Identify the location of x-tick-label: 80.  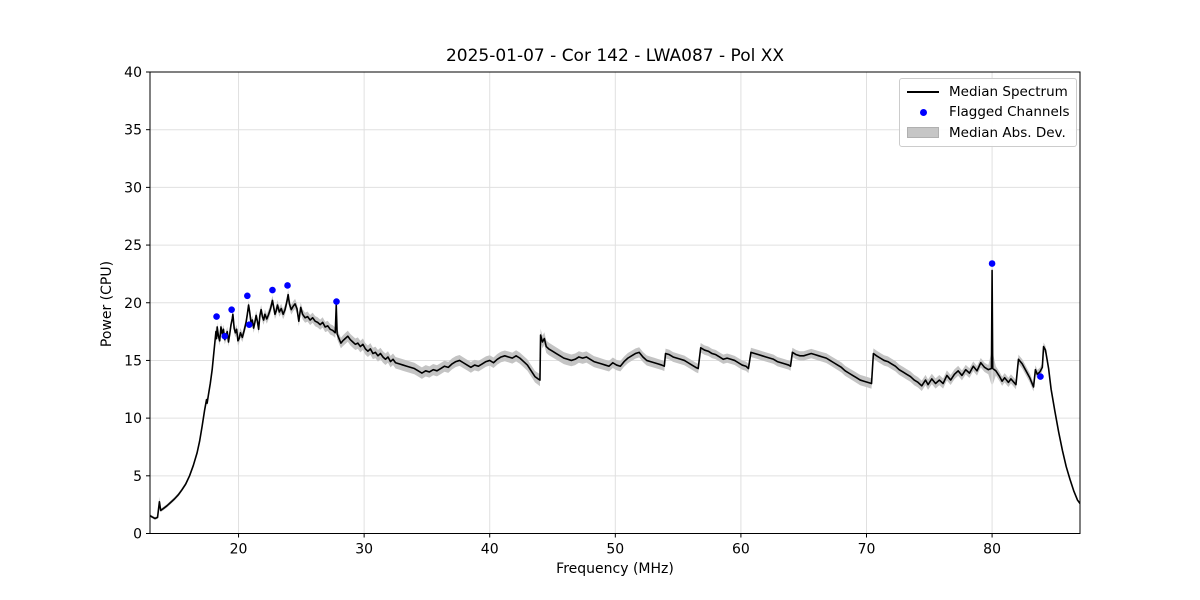
(992, 550).